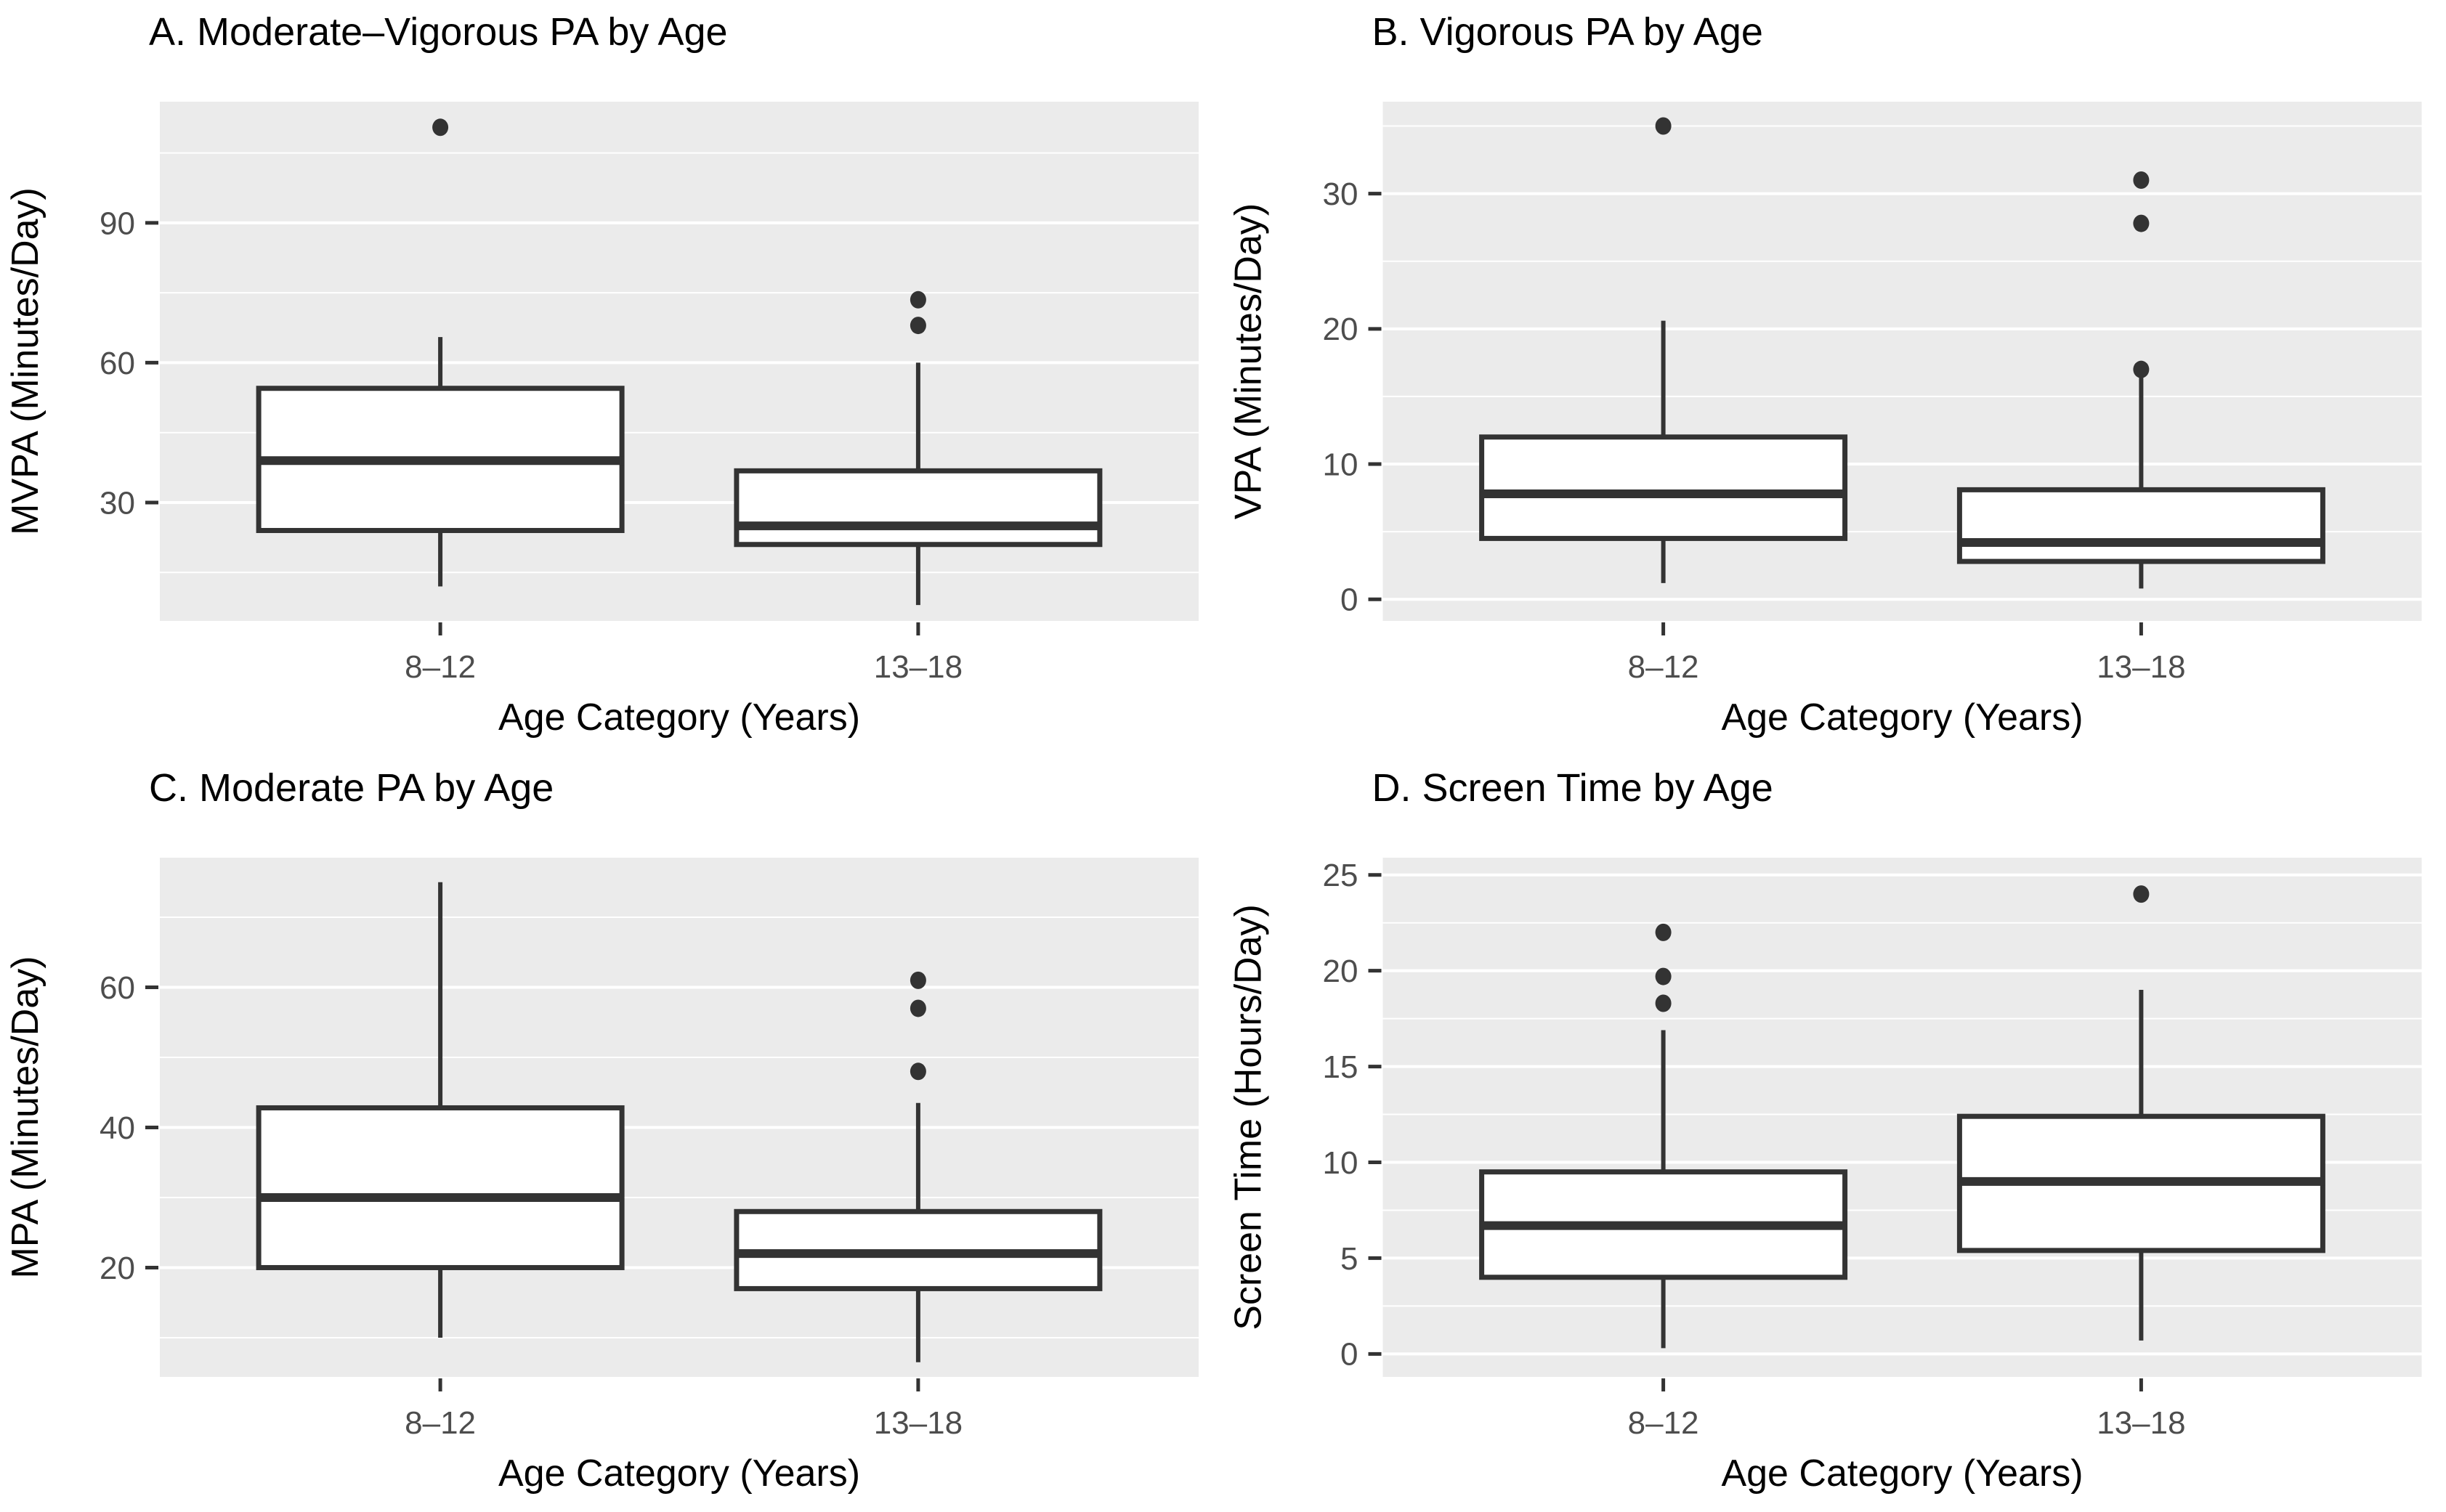 The image size is (2446, 1512). Describe the element at coordinates (1249, 1117) in the screenshot. I see `y-axis-title: Screen Time (Hours/Day)` at that location.